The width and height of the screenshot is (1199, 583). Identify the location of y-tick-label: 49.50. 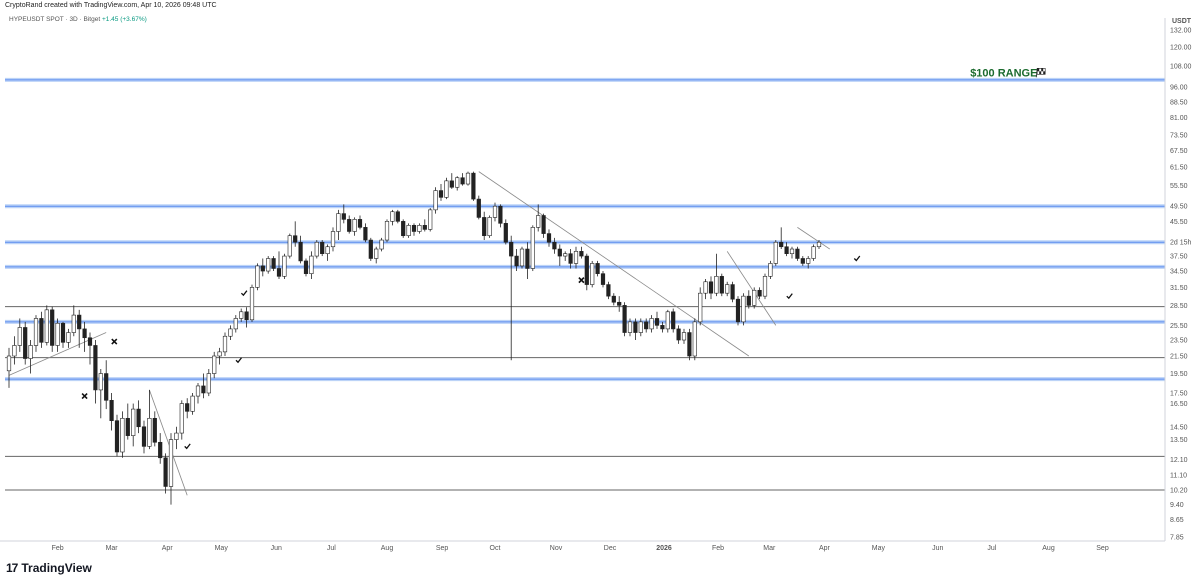
(1179, 207).